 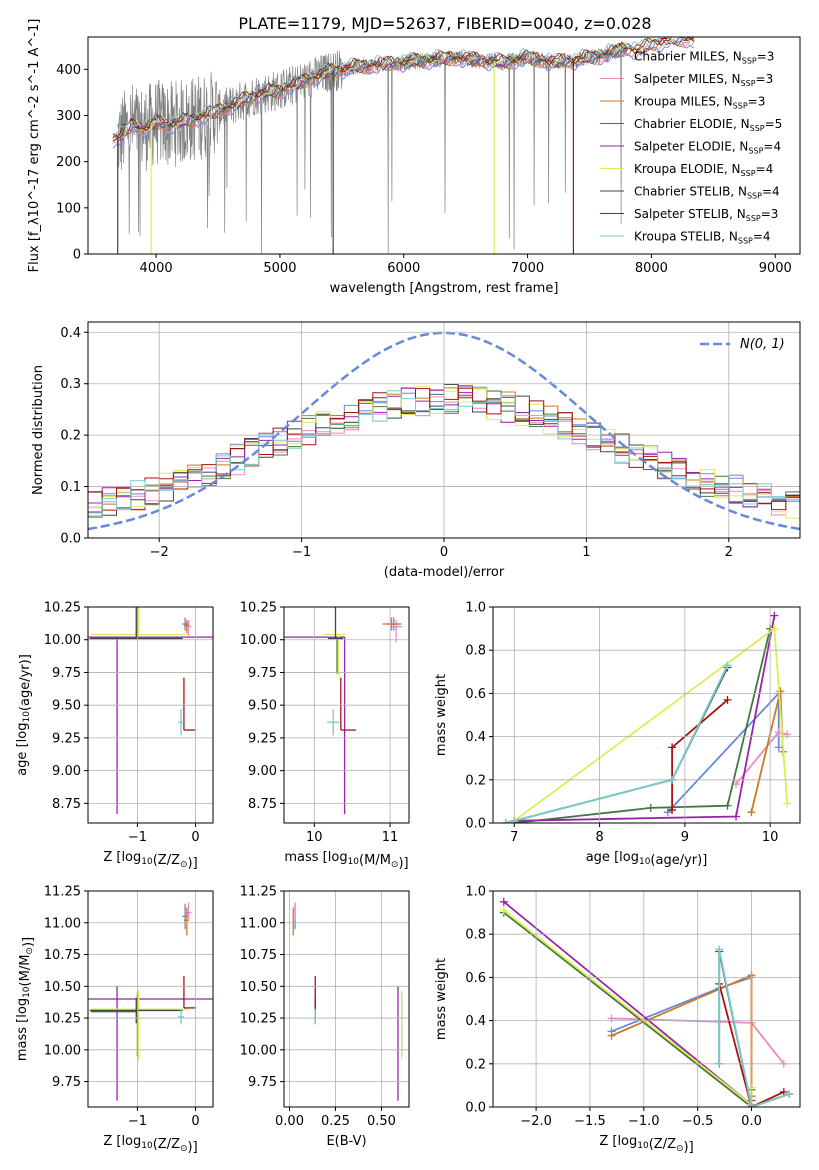 What do you see at coordinates (150, 860) in the screenshot?
I see `age_vs_Z-xlabel: Z [log10(Z/Z⊙)]` at bounding box center [150, 860].